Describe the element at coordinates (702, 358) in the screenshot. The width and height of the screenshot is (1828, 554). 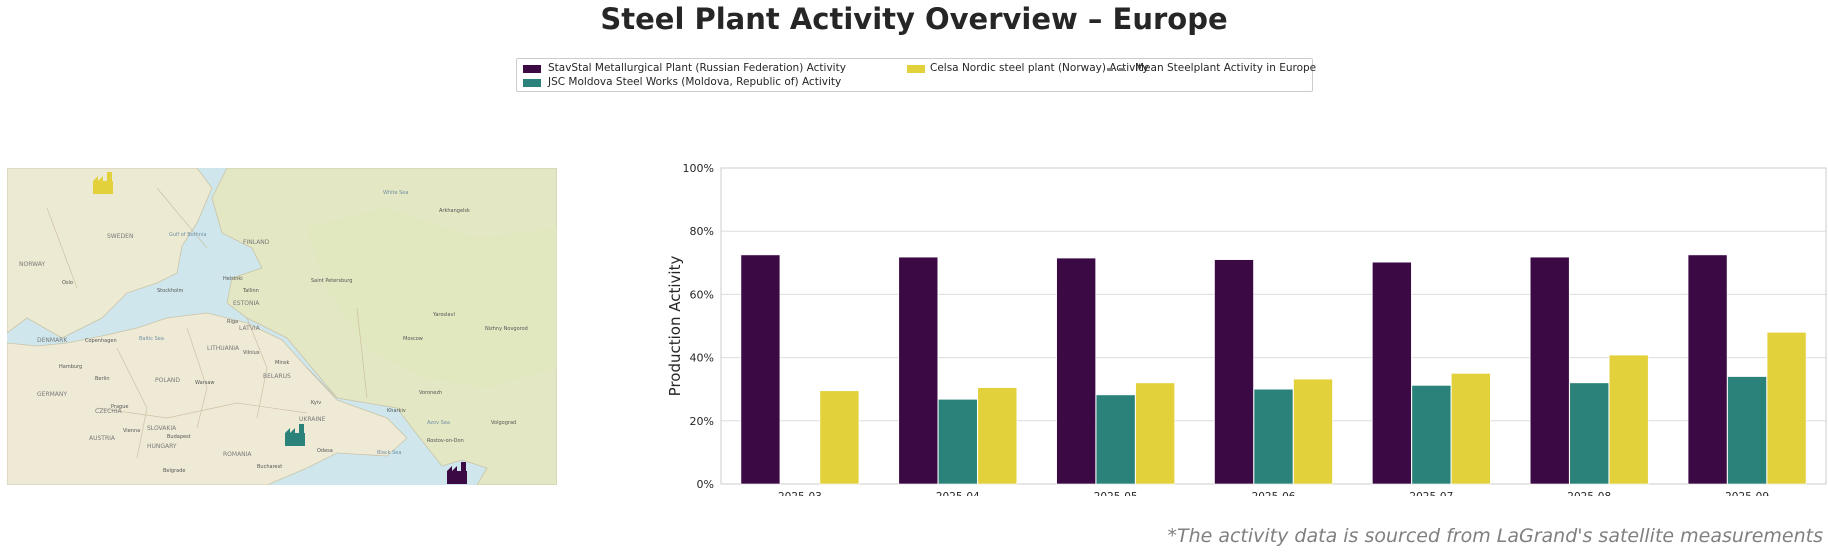
I see `y-tick-label: 40%` at that location.